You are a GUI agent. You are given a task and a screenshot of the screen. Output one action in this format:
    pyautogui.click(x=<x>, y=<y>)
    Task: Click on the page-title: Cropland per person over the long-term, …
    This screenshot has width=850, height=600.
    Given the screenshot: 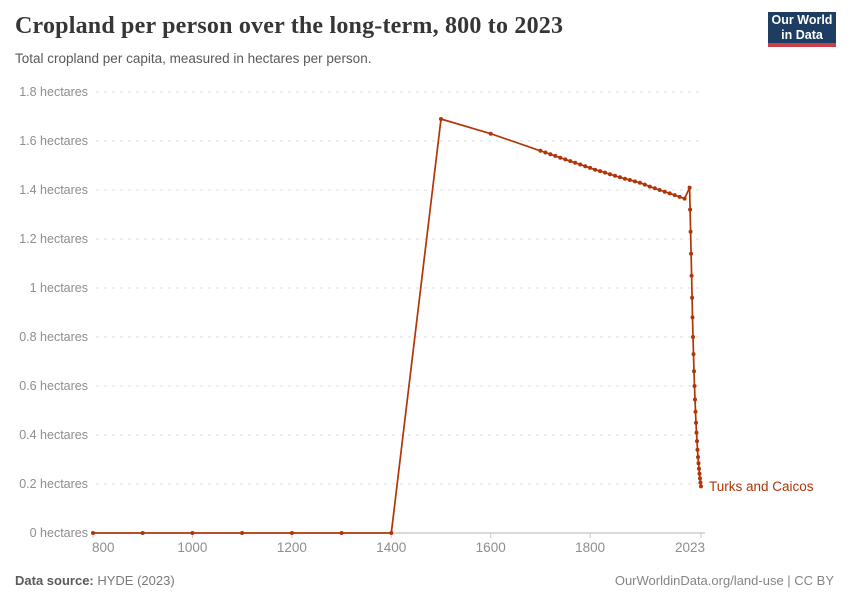 What is the action you would take?
    pyautogui.click(x=289, y=26)
    